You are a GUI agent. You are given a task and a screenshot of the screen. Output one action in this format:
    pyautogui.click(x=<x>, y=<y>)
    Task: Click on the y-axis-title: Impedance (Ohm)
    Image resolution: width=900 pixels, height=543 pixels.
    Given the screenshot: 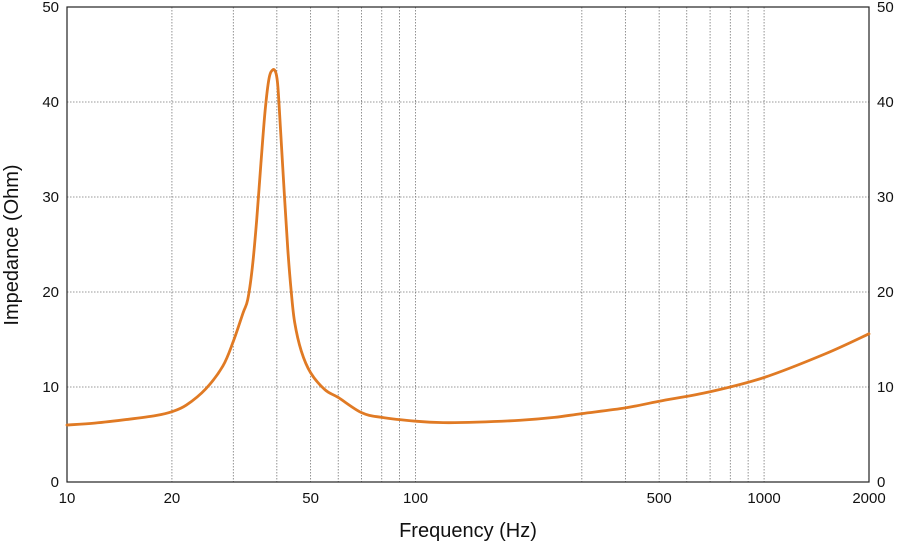 What is the action you would take?
    pyautogui.click(x=12, y=244)
    